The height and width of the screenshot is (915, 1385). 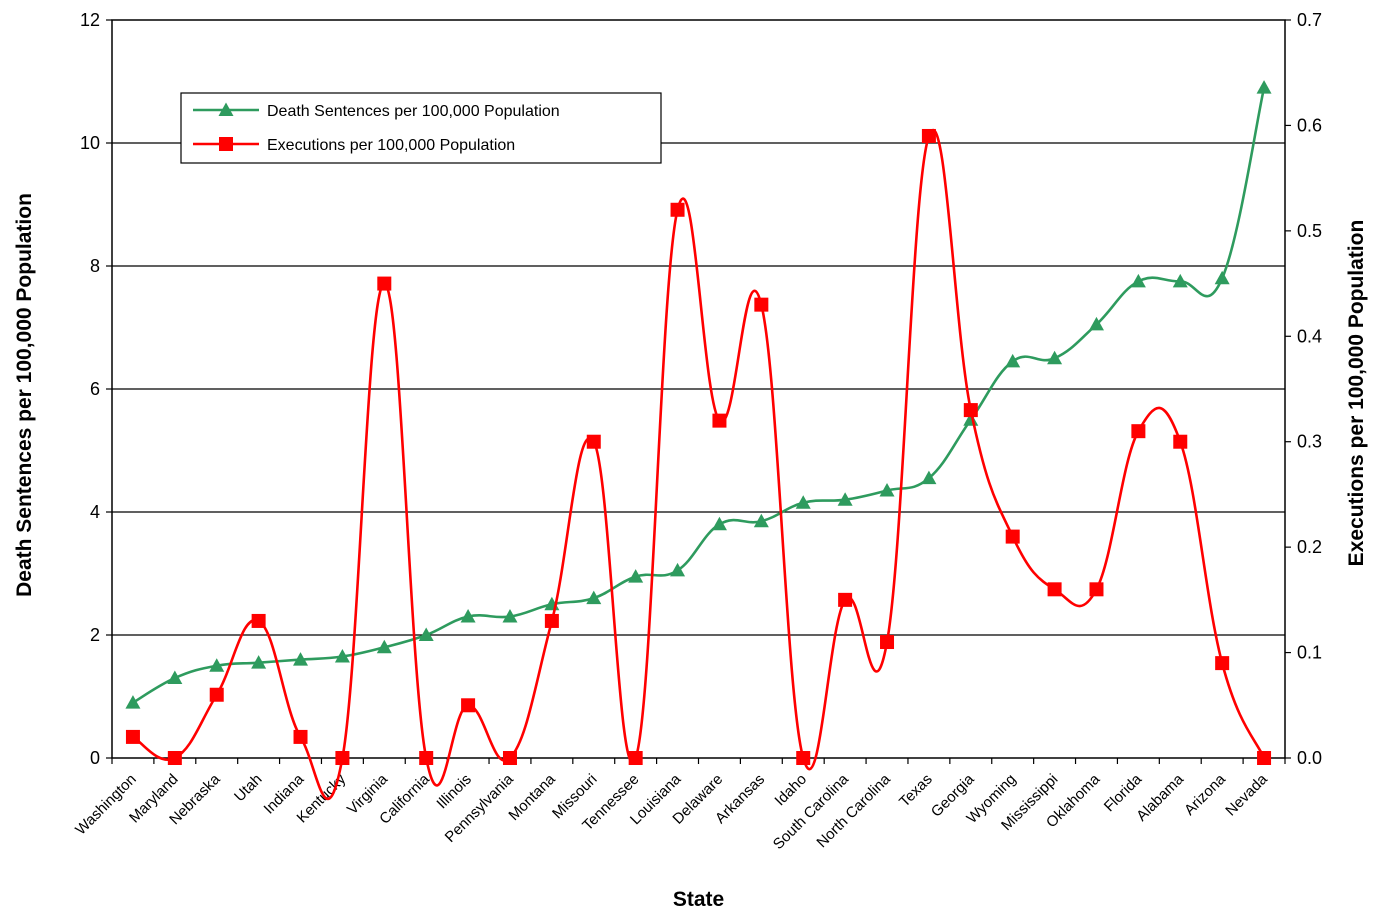 What do you see at coordinates (95, 758) in the screenshot?
I see `y-tick-label: 0` at bounding box center [95, 758].